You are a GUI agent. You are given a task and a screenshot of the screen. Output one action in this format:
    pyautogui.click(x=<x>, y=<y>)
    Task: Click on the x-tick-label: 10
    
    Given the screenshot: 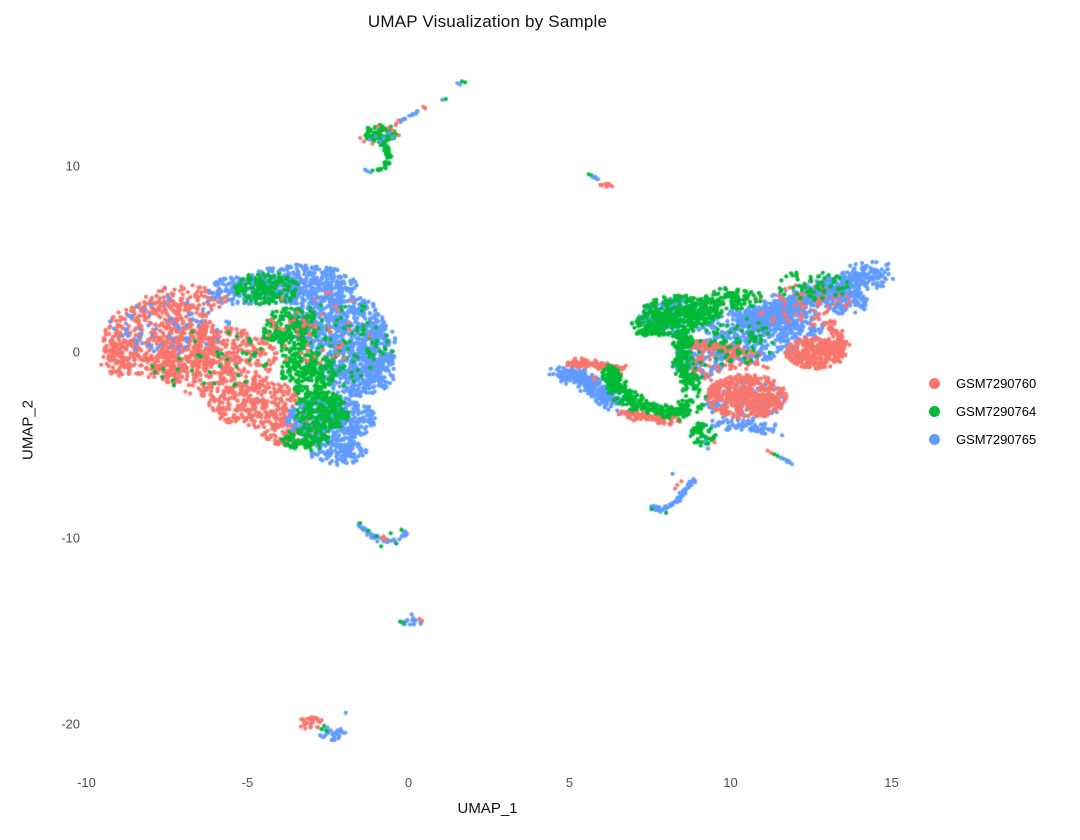 What is the action you would take?
    pyautogui.click(x=730, y=782)
    